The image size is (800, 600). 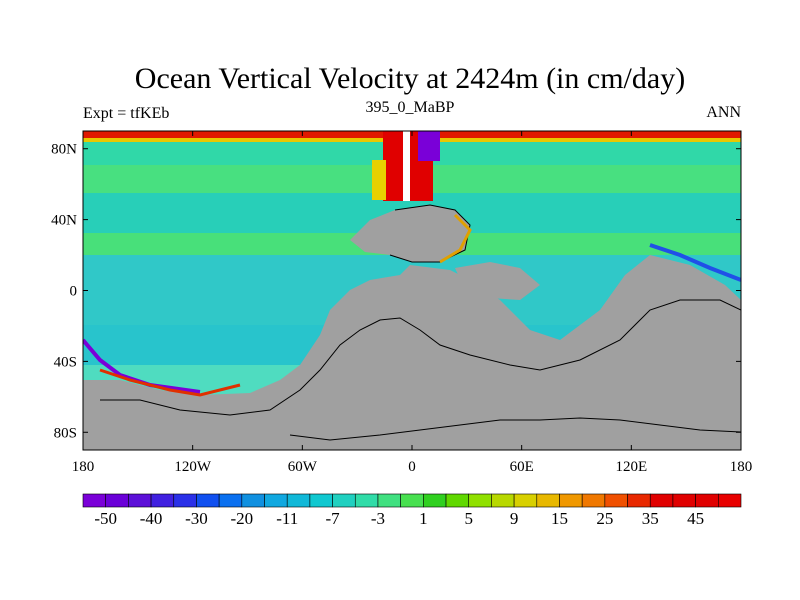 What do you see at coordinates (515, 429) in the screenshot?
I see `coastline-deep-south` at bounding box center [515, 429].